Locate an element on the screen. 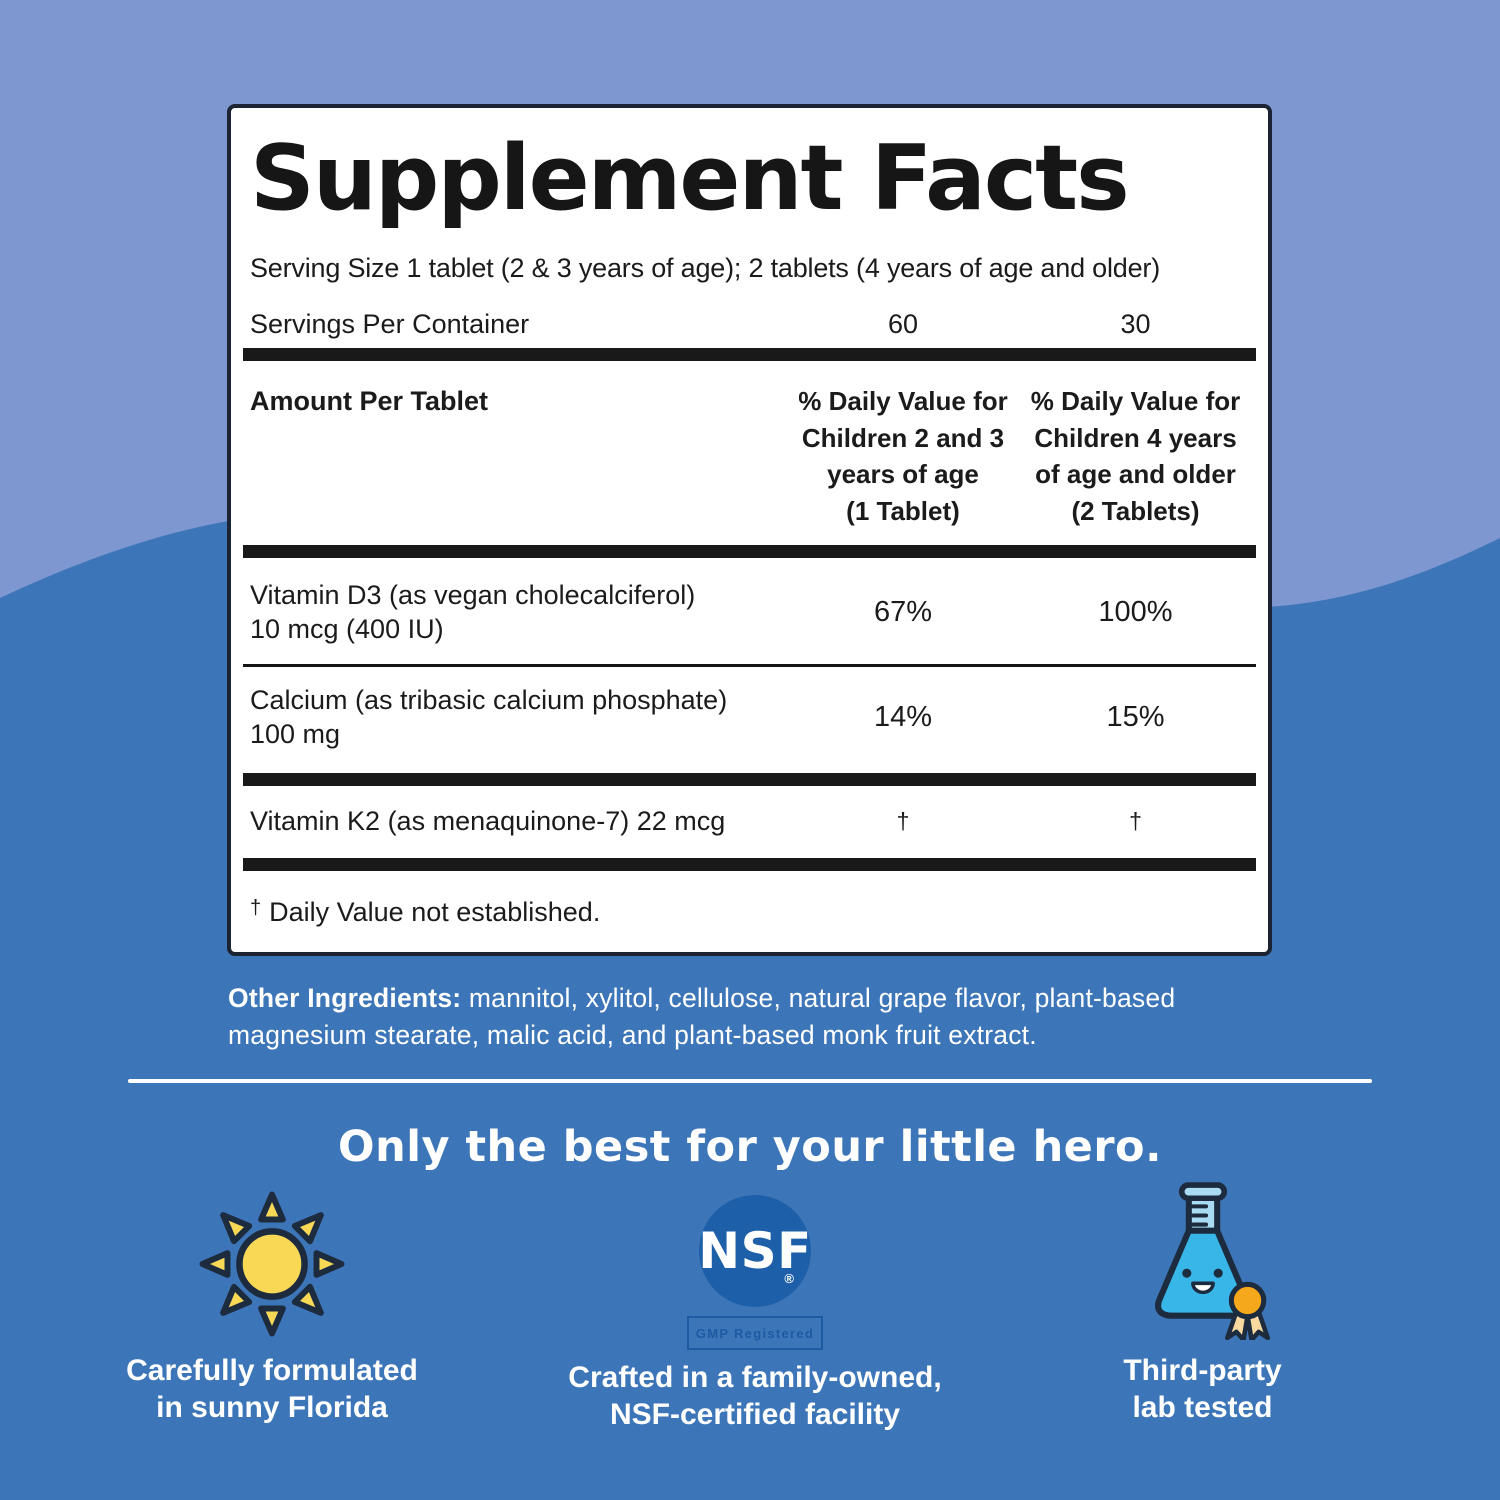 The width and height of the screenshot is (1500, 1500). table-row-vitamin-k2: Vitamin K2 (as menaquinone-7) 22 mcg † † is located at coordinates (749, 822).